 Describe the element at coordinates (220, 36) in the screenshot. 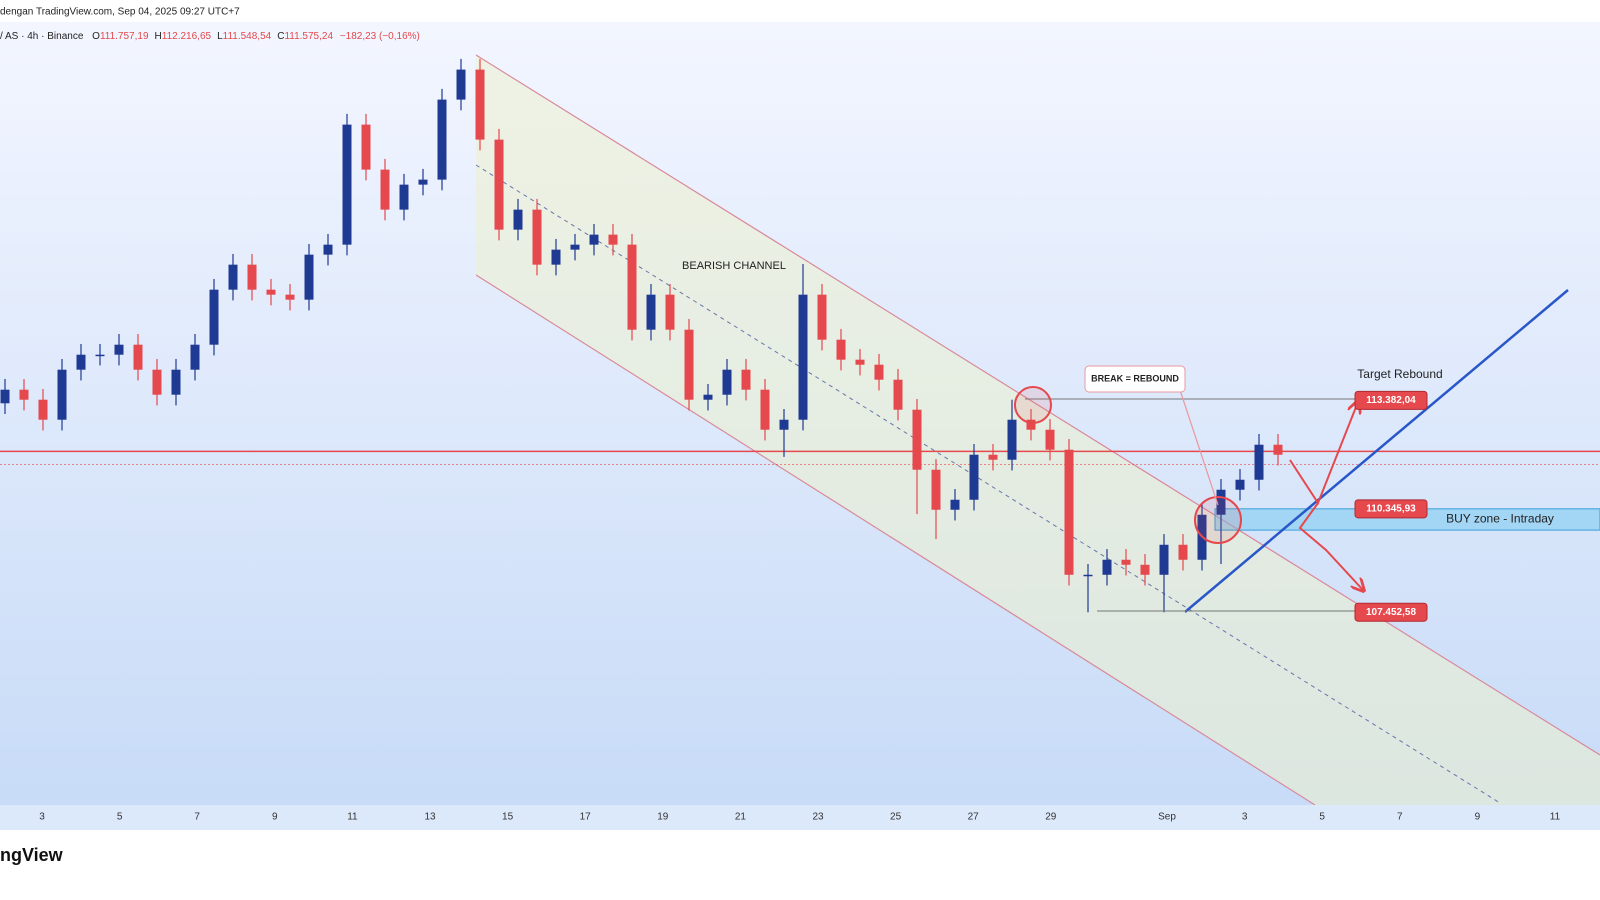

I see `ohlc-key: L` at that location.